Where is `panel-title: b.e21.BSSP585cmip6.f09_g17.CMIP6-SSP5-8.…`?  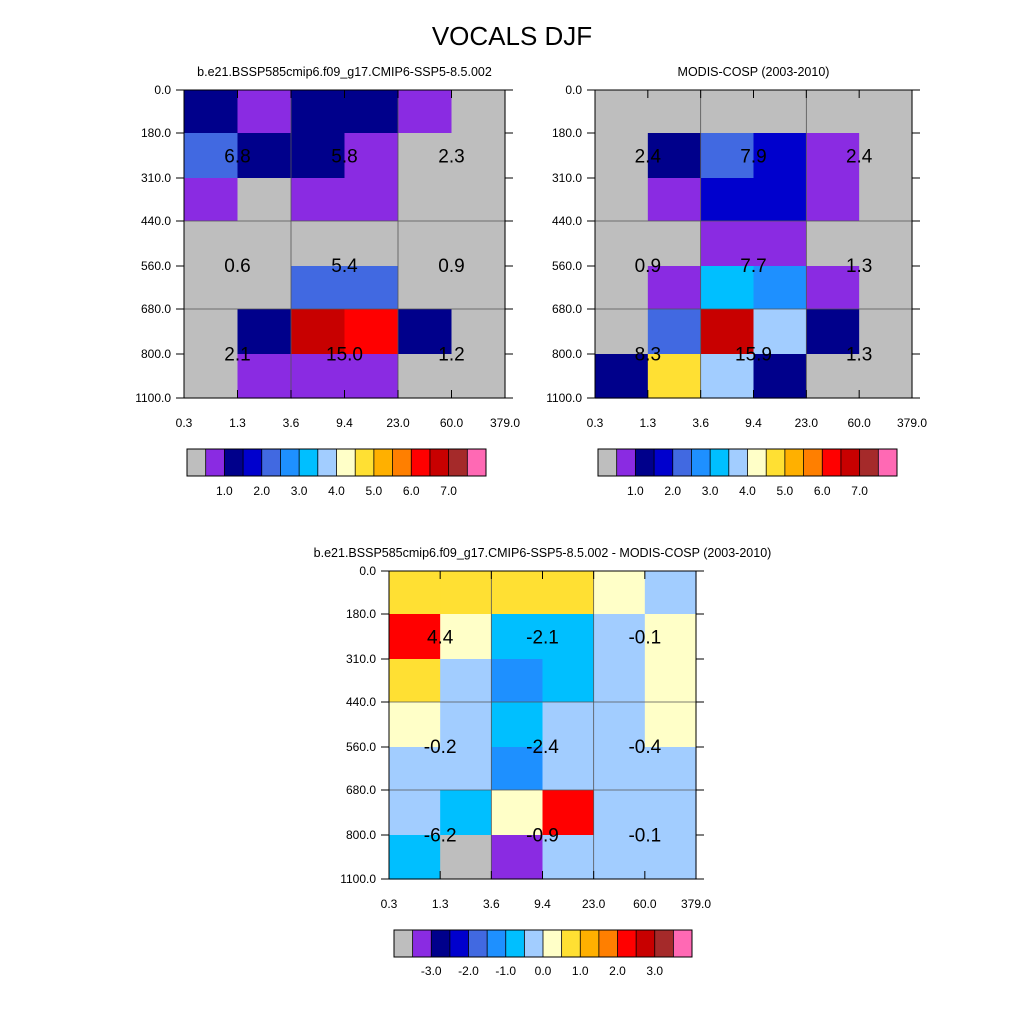
panel-title: b.e21.BSSP585cmip6.f09_g17.CMIP6-SSP5-8.… is located at coordinates (543, 553).